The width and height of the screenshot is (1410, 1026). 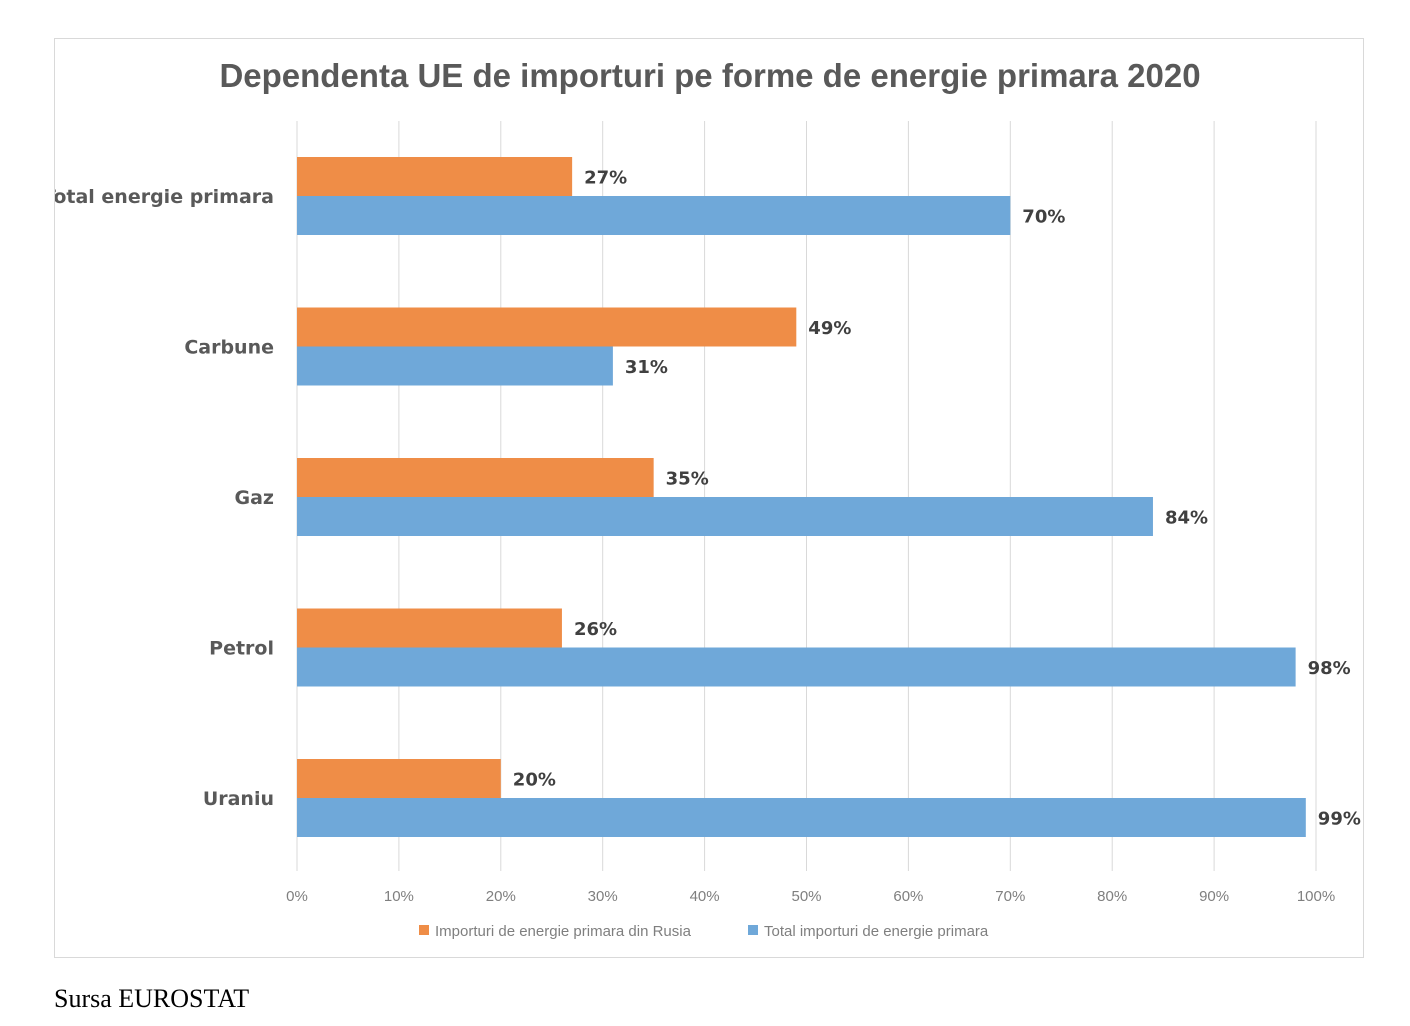 What do you see at coordinates (534, 780) in the screenshot?
I see `data-label: 20%` at bounding box center [534, 780].